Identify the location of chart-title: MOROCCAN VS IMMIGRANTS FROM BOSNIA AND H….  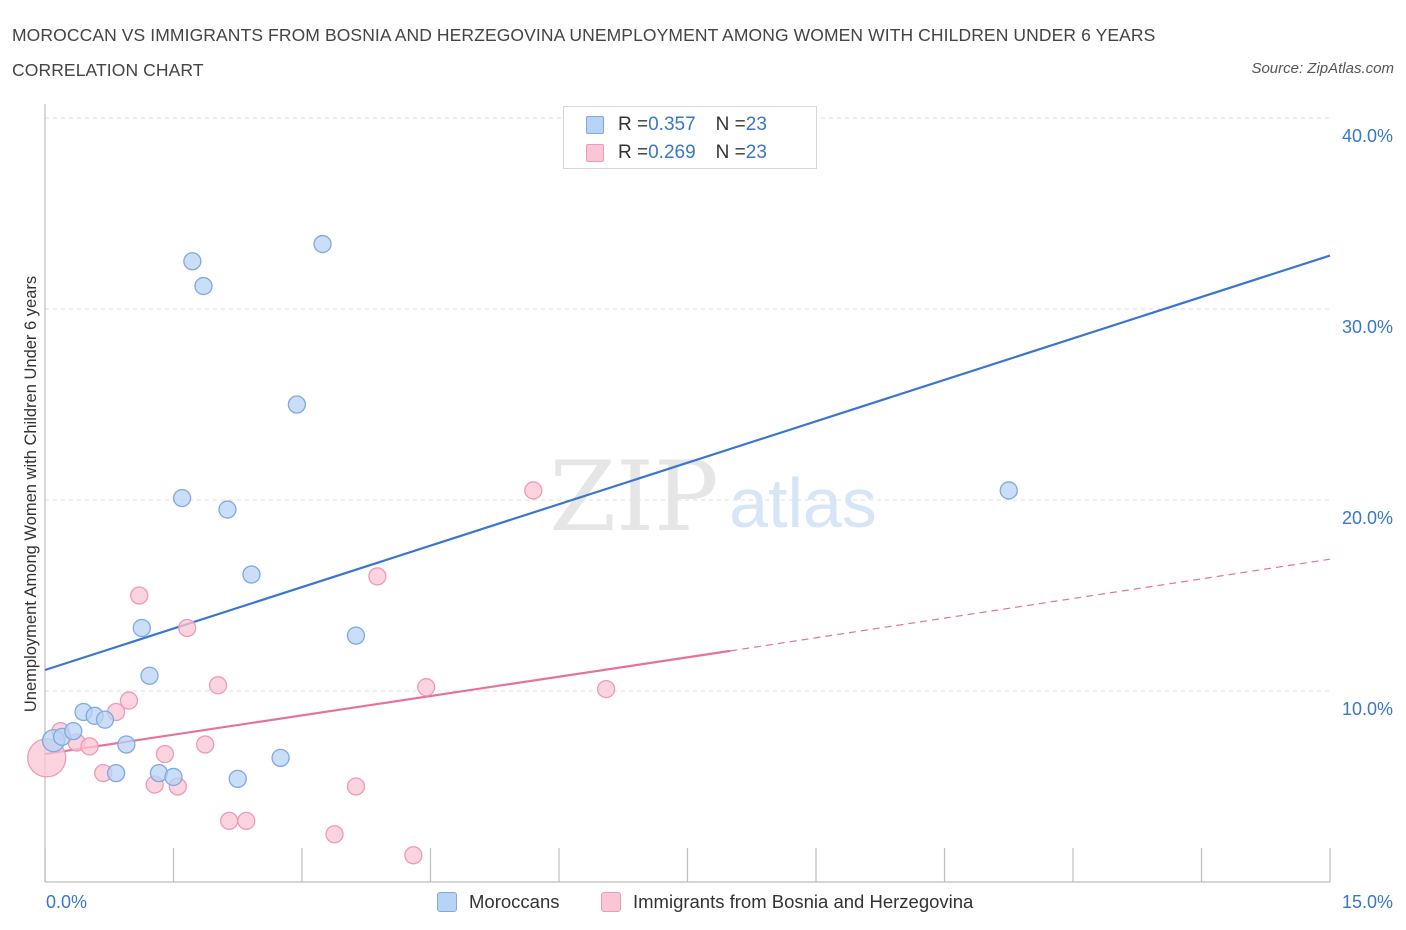
(584, 52).